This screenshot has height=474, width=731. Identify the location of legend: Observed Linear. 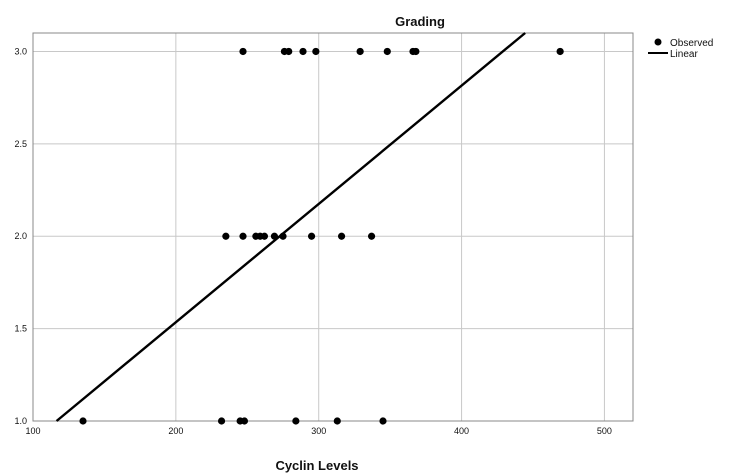
(680, 49).